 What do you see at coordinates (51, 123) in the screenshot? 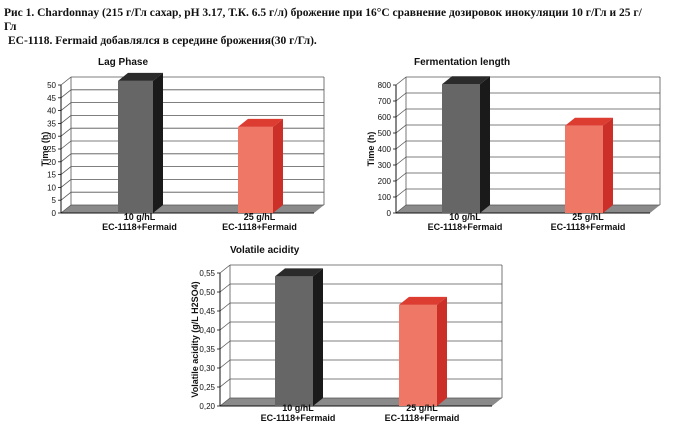
I see `y-tick-label: 35` at bounding box center [51, 123].